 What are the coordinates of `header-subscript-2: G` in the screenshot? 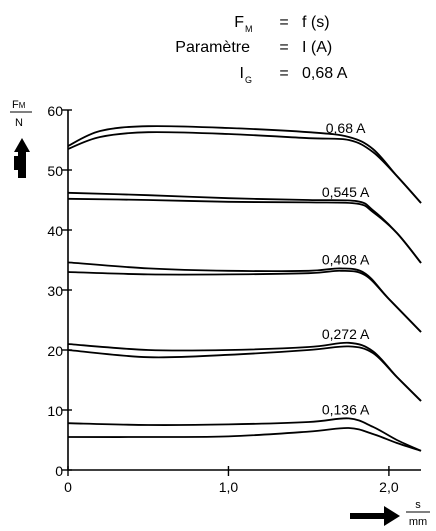 It's located at (248, 80).